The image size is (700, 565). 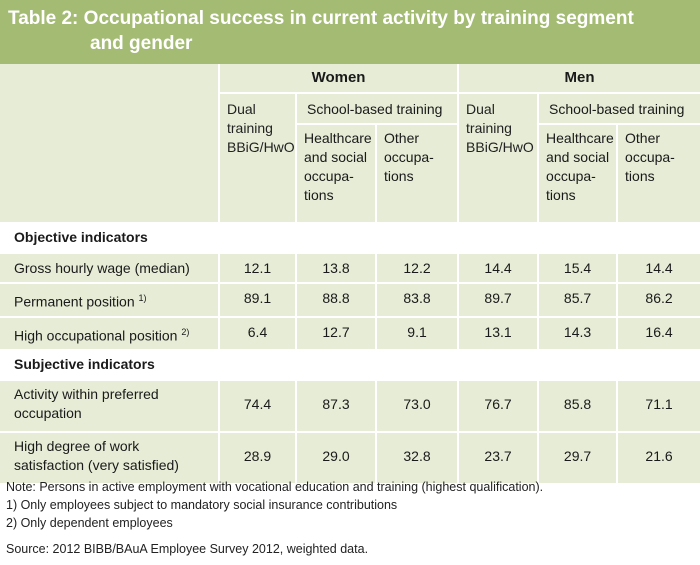 I want to click on cell: 9.1, so click(x=416, y=332).